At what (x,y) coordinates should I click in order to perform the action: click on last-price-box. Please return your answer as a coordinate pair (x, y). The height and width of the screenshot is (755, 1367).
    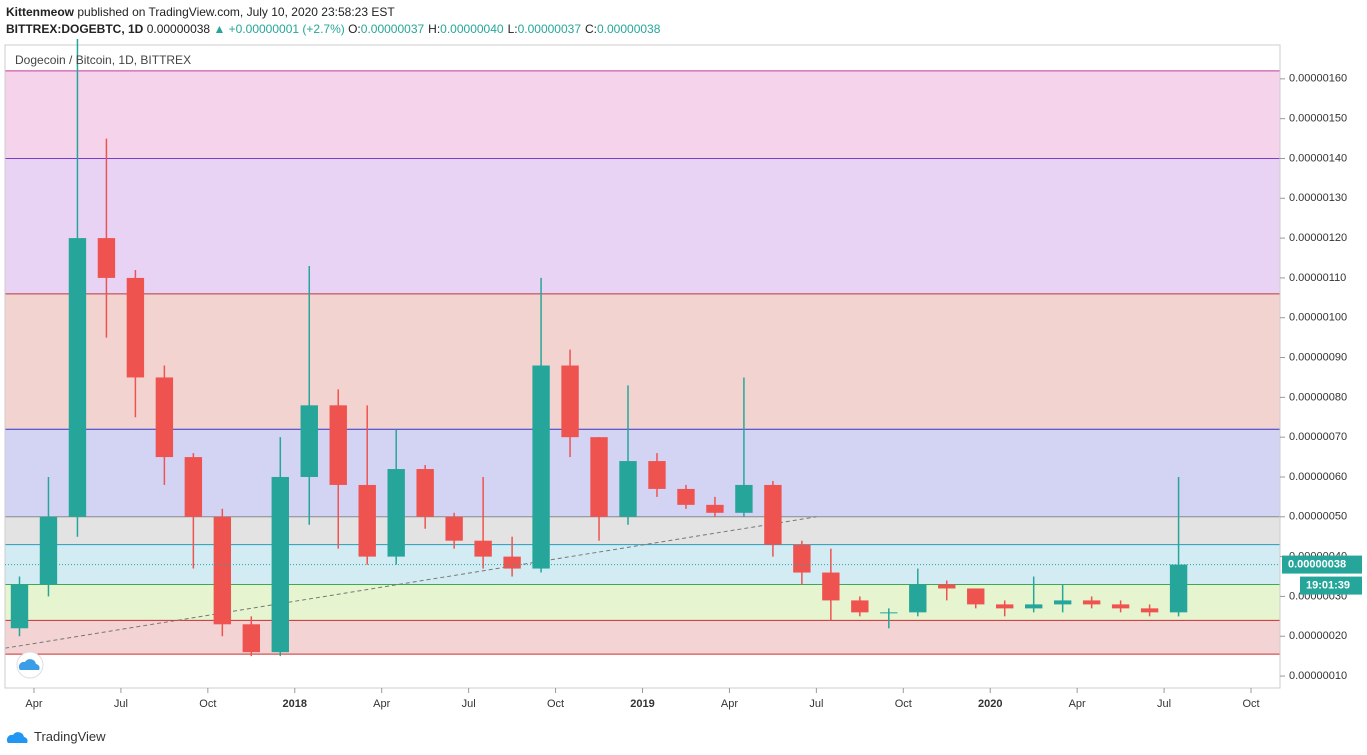
    Looking at the image, I should click on (1322, 564).